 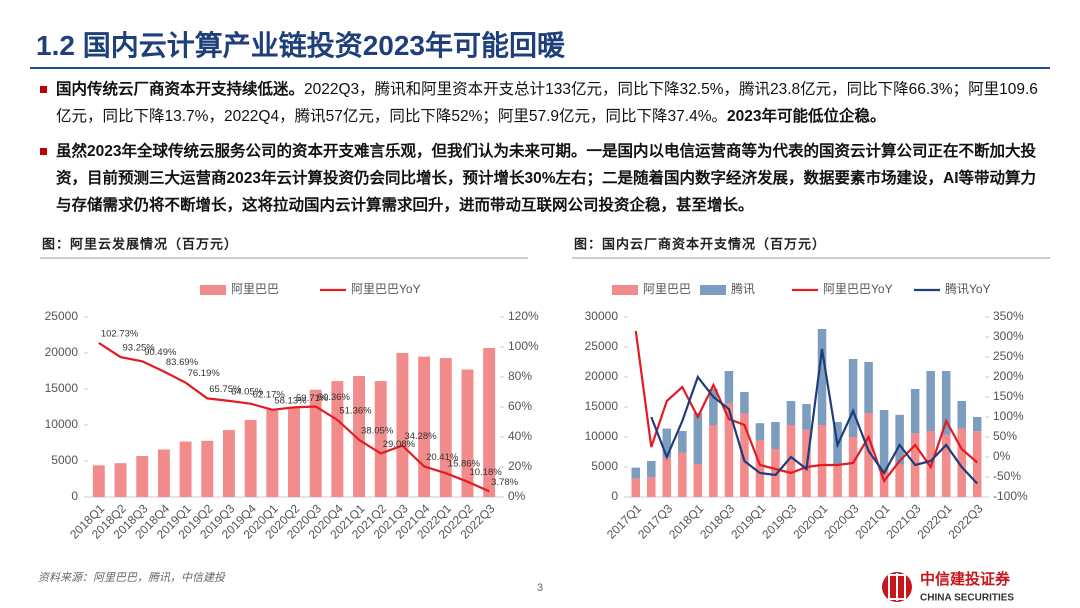 What do you see at coordinates (485, 472) in the screenshot?
I see `data-label: 10.18%` at bounding box center [485, 472].